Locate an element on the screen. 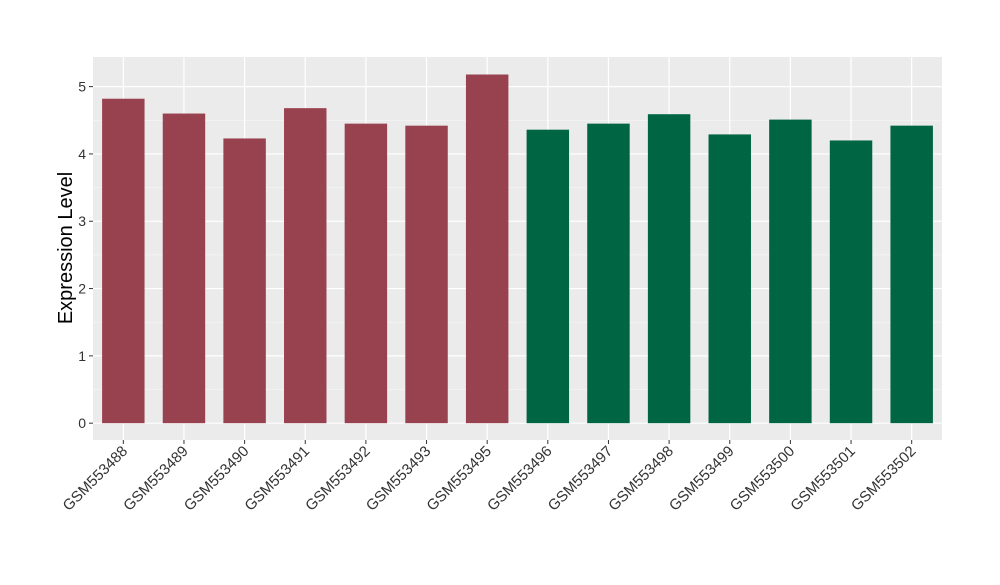 This screenshot has height=585, width=1000. y-tick-label: 5 is located at coordinates (82, 87).